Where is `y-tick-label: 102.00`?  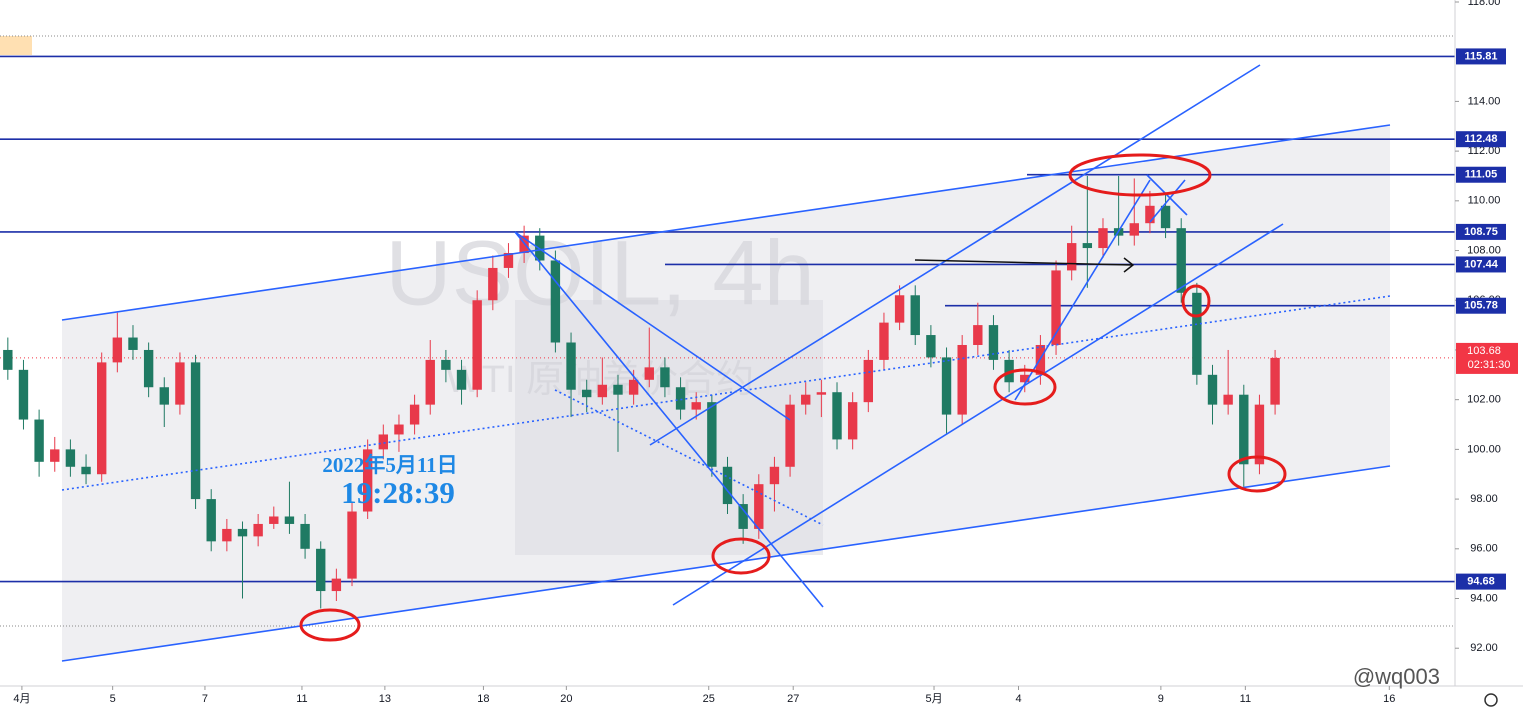
y-tick-label: 102.00 is located at coordinates (1484, 400).